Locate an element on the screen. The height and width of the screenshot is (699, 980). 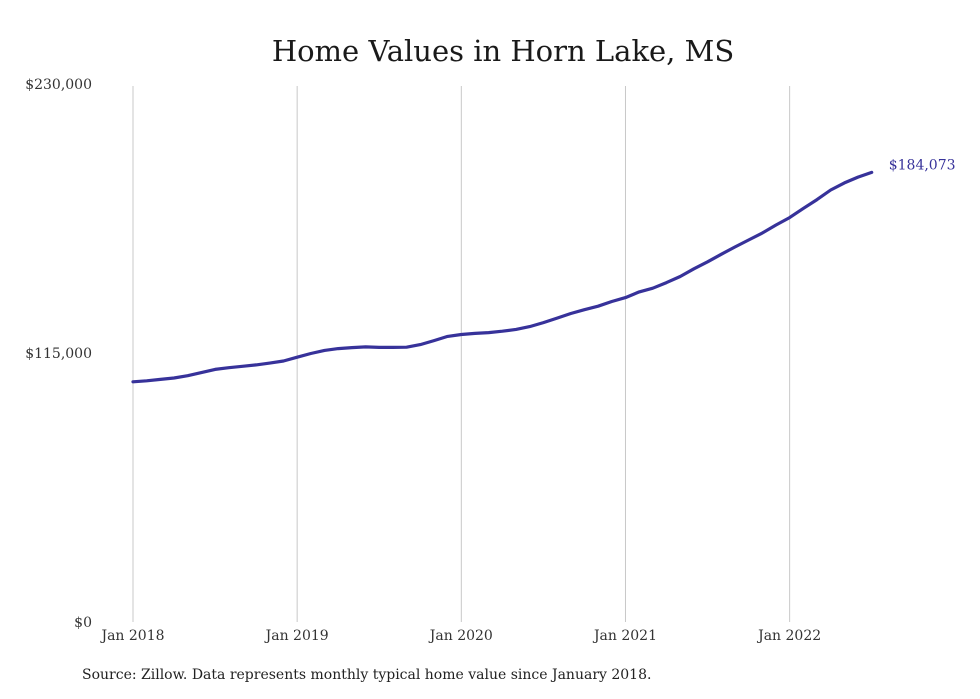
series-end-label: $184,073 is located at coordinates (922, 165).